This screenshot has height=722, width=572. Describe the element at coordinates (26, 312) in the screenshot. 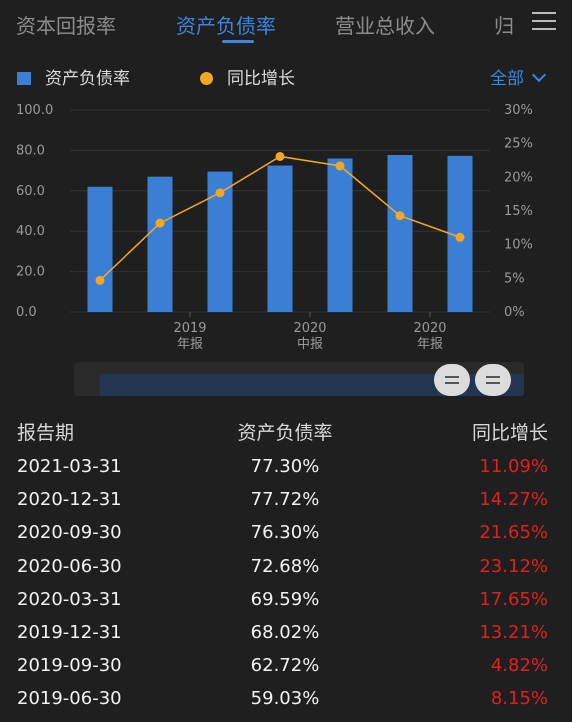

I see `y-left-tick-label: 0.0` at that location.